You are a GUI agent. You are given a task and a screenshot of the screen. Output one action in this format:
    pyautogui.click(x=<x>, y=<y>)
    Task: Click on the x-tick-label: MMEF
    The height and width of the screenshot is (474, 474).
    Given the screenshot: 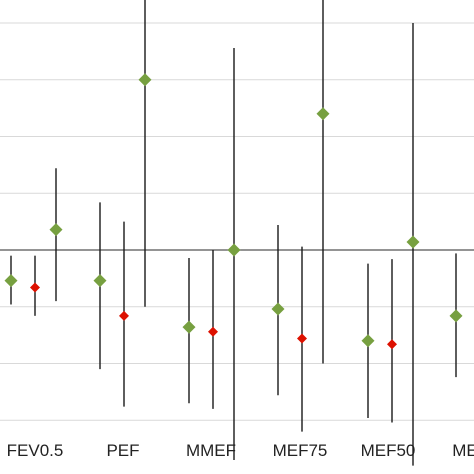 What is the action you would take?
    pyautogui.click(x=211, y=450)
    